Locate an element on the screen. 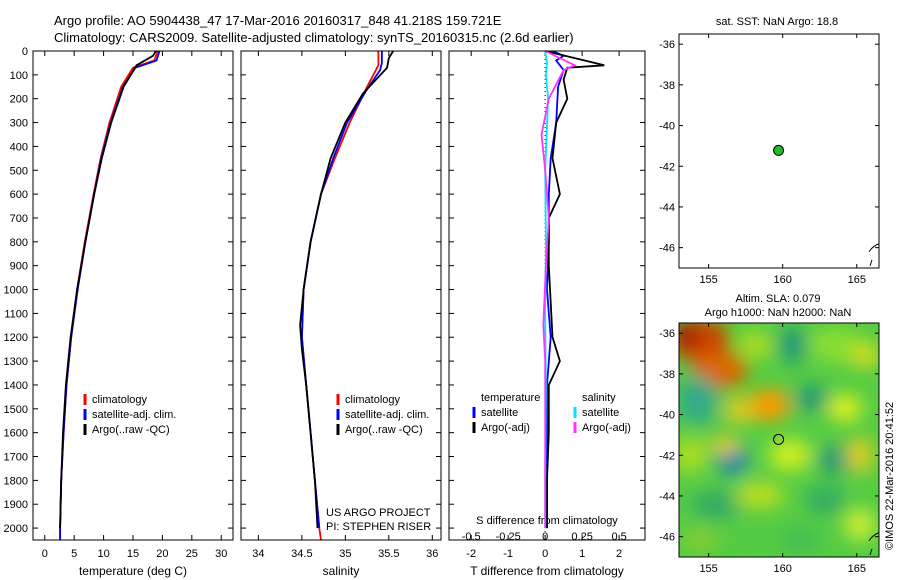  y-tick-label: 1000 is located at coordinates (16, 291).